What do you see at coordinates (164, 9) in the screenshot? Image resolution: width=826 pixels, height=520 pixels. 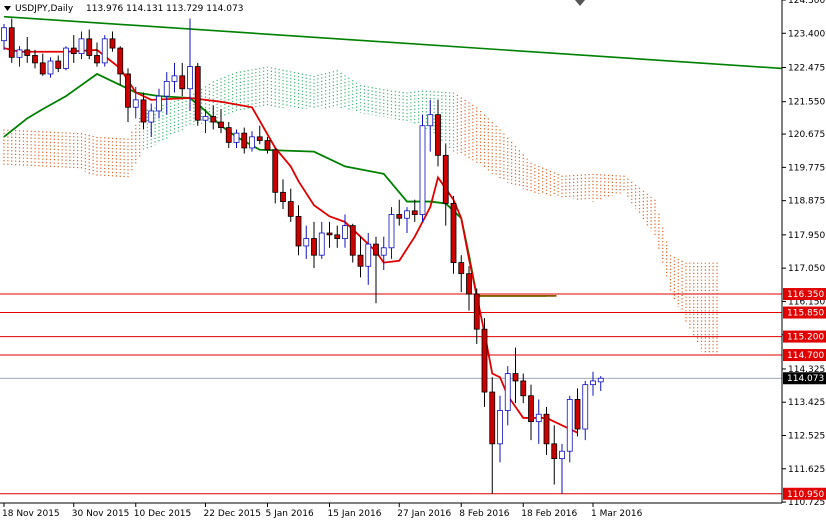 I see `ohlc-readout: 113.976 114.131 113.729 114.073` at bounding box center [164, 9].